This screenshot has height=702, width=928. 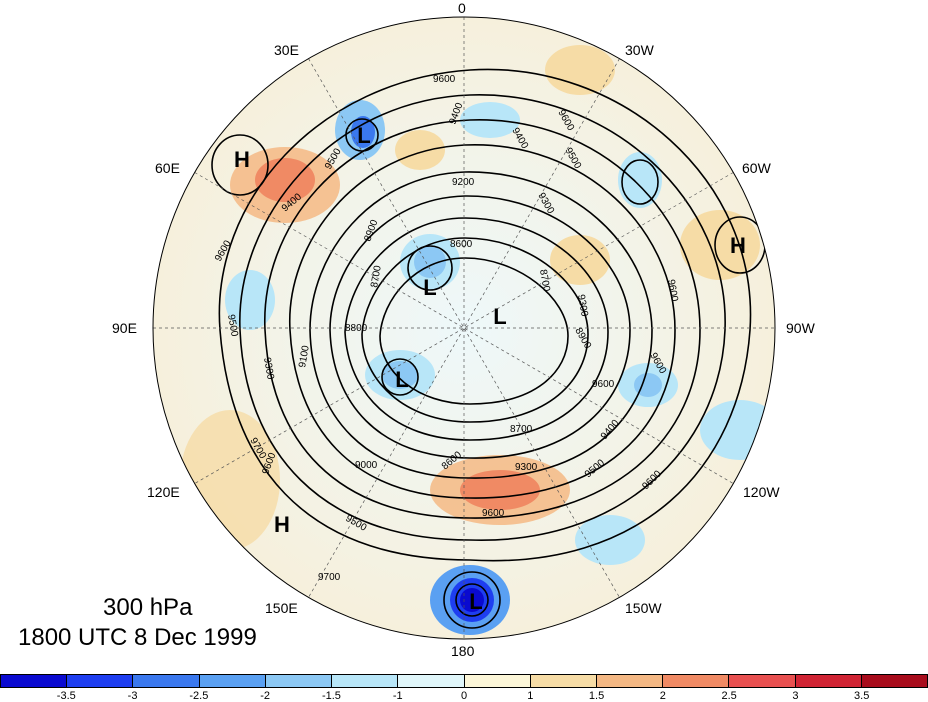 I want to click on colorbar-tick-label: 0, so click(x=464, y=696).